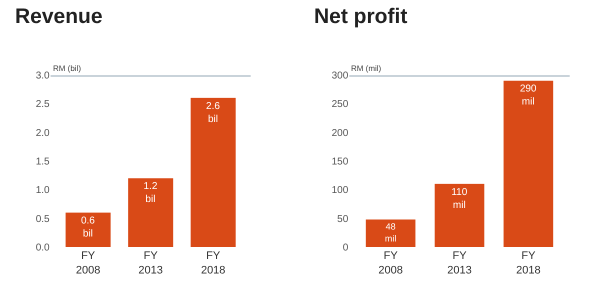  What do you see at coordinates (343, 219) in the screenshot?
I see `y-tick-label: 50` at bounding box center [343, 219].